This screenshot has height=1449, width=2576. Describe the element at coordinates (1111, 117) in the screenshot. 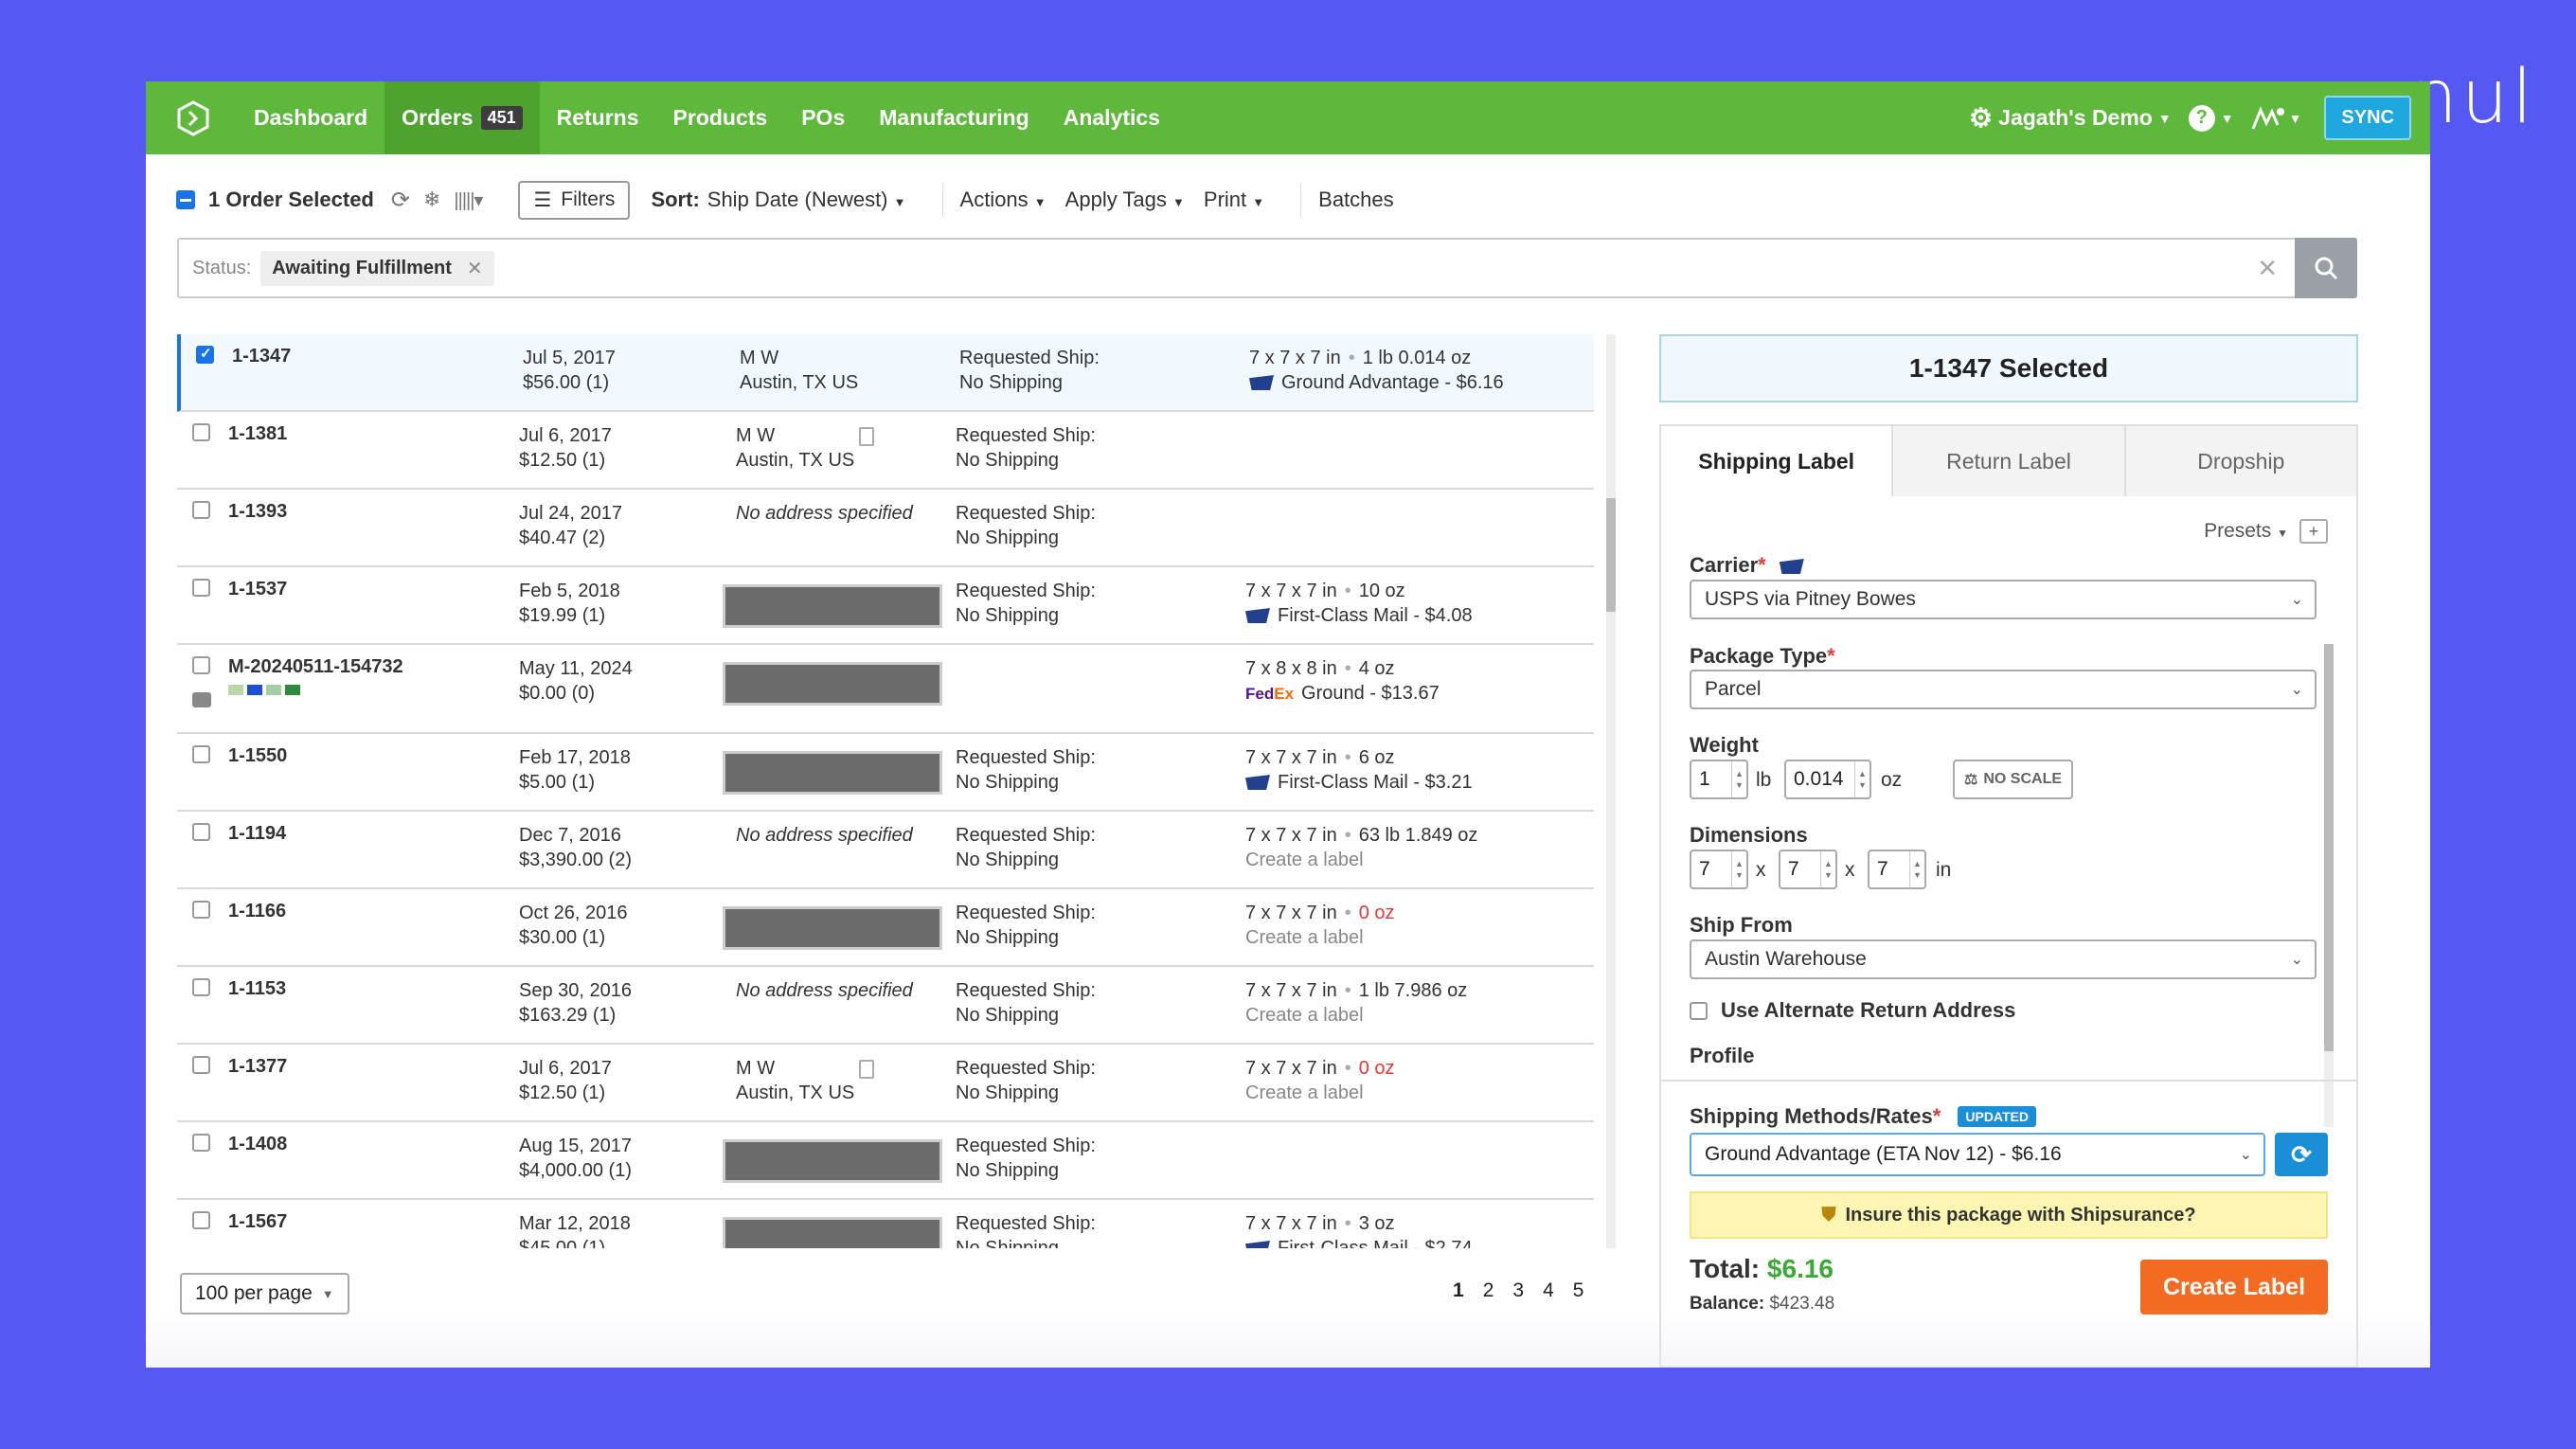

I see `nav-analytics: Analytics` at that location.